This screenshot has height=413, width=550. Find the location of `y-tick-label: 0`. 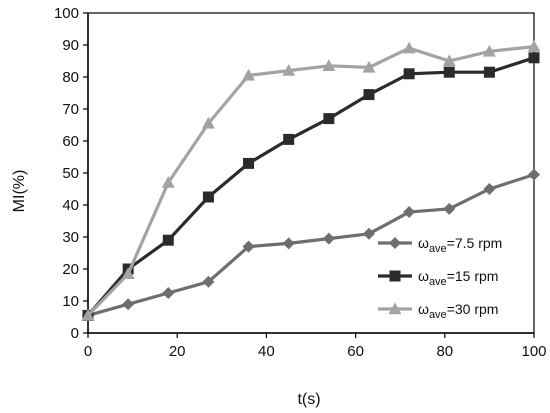

y-tick-label: 0 is located at coordinates (75, 333).